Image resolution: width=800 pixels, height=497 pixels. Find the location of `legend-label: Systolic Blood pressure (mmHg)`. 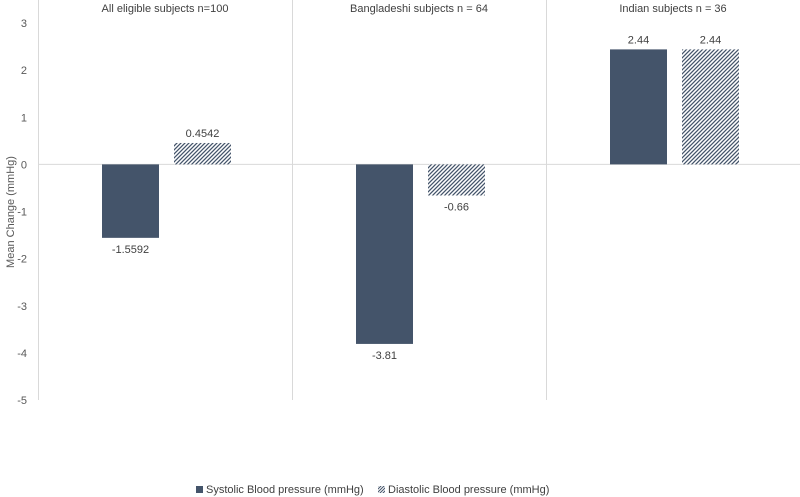

legend-label: Systolic Blood pressure (mmHg) is located at coordinates (285, 490).